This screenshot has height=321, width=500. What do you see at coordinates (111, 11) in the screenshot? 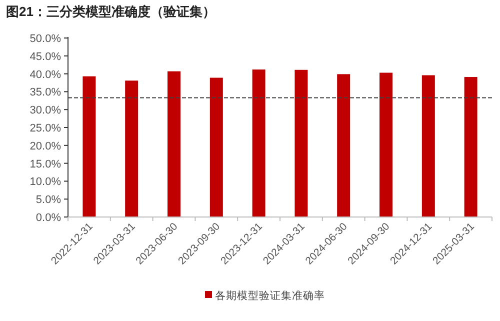
I see `chart-title: 图21：三分类模型准确度（验证集）` at bounding box center [111, 11].